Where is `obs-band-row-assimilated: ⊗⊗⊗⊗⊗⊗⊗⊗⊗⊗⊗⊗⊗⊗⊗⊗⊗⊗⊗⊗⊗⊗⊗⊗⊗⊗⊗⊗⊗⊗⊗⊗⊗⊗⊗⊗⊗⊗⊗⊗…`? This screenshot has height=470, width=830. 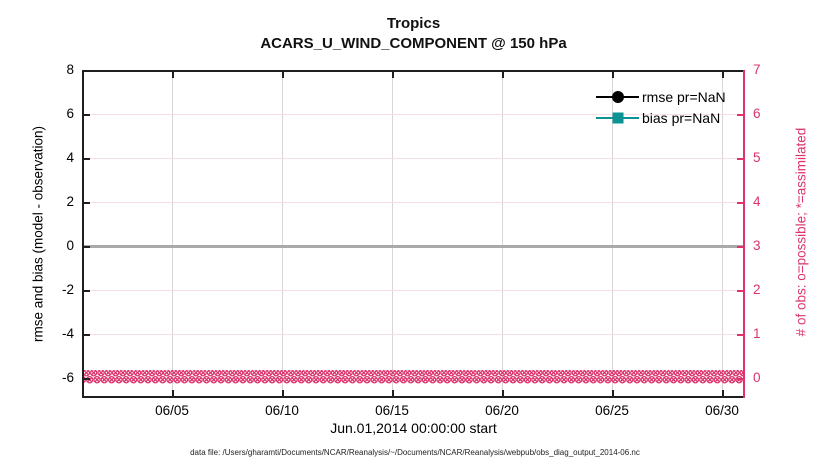 obs-band-row-assimilated: ⊗⊗⊗⊗⊗⊗⊗⊗⊗⊗⊗⊗⊗⊗⊗⊗⊗⊗⊗⊗⊗⊗⊗⊗⊗⊗⊗⊗⊗⊗⊗⊗⊗⊗⊗⊗⊗⊗⊗⊗… is located at coordinates (412, 380).